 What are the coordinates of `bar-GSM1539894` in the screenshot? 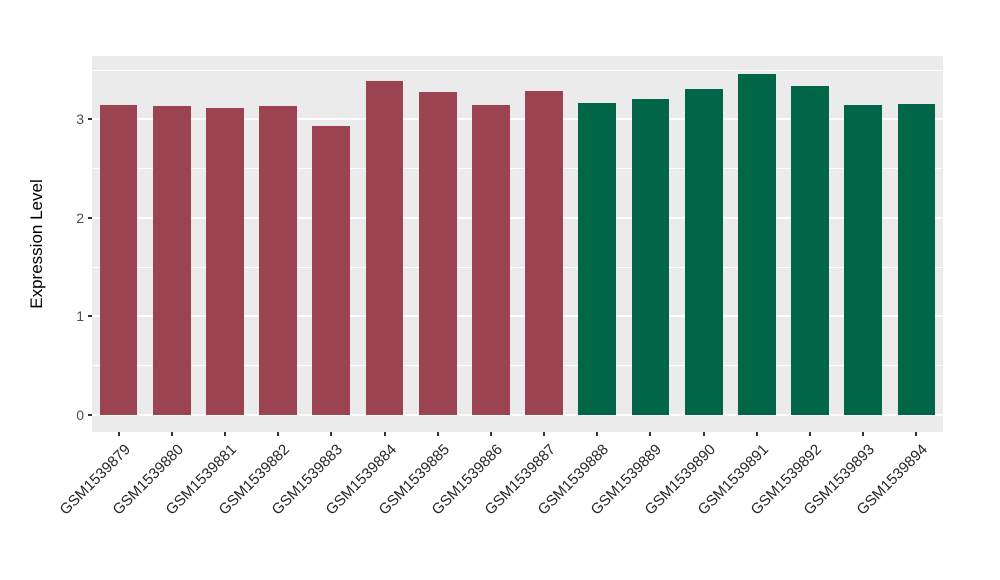 It's located at (916, 259).